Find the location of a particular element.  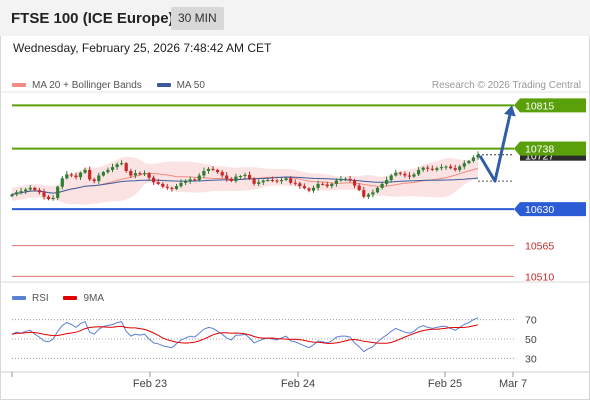

legend-9ma: 9MA is located at coordinates (83, 298).